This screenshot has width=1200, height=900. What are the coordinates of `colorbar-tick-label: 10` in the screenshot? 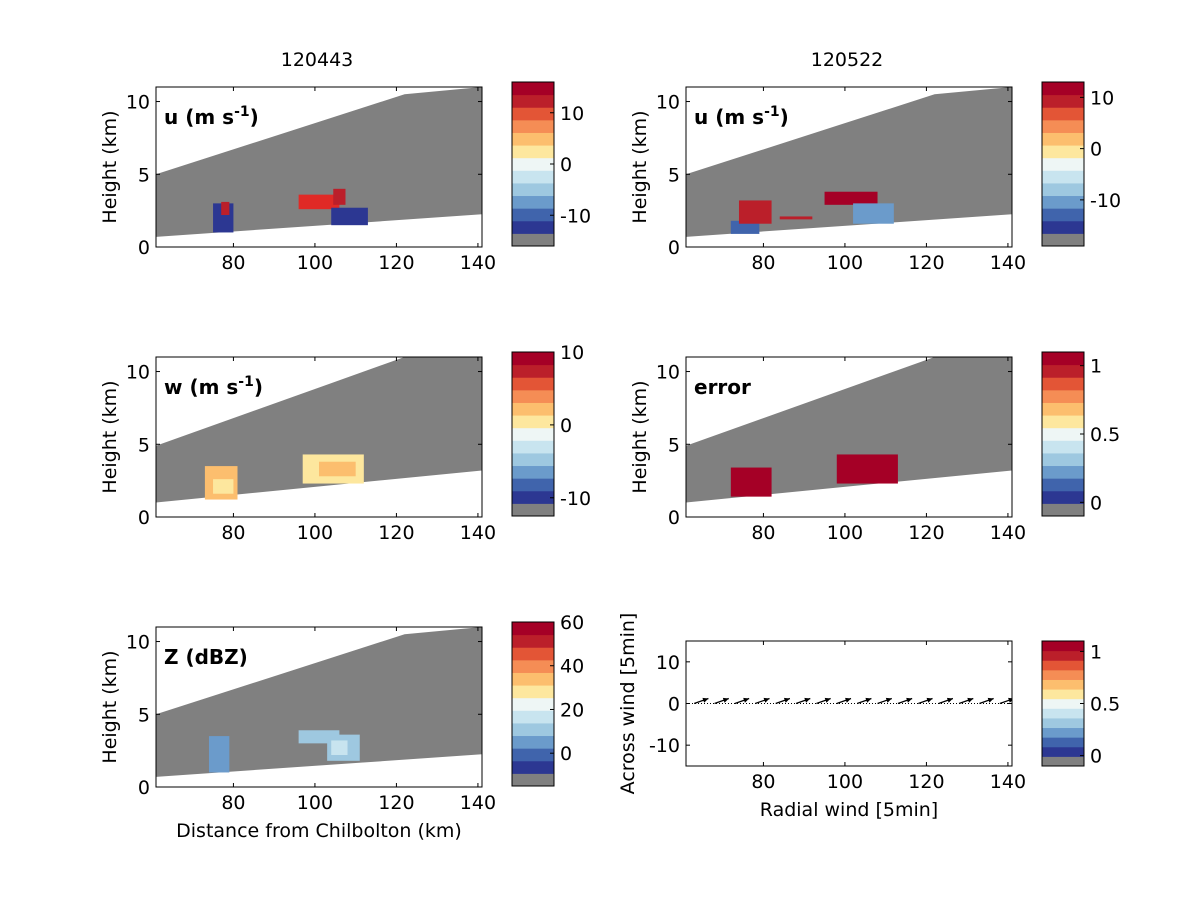 It's located at (572, 353).